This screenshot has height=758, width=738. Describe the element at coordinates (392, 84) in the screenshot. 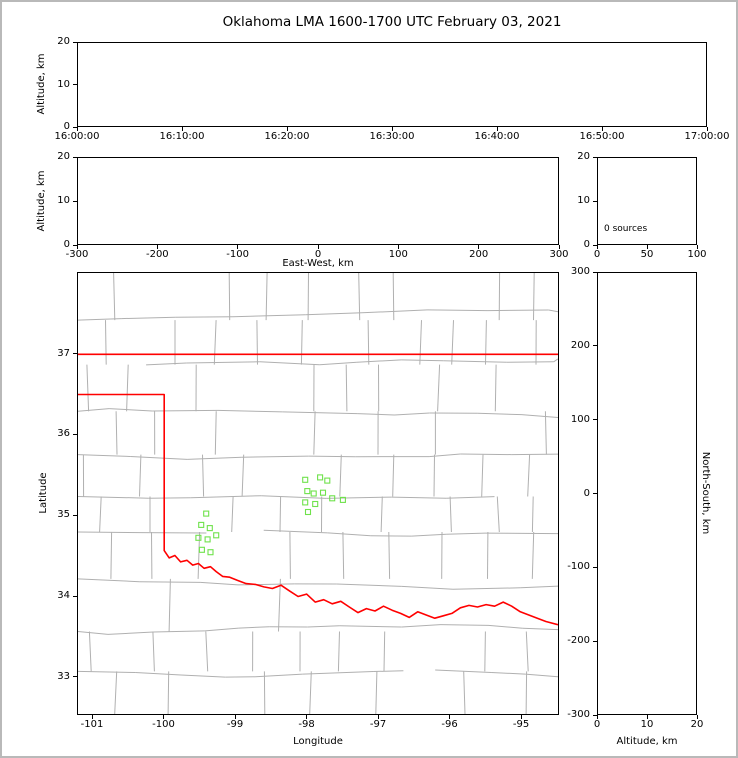

I see `panel-time-height` at that location.